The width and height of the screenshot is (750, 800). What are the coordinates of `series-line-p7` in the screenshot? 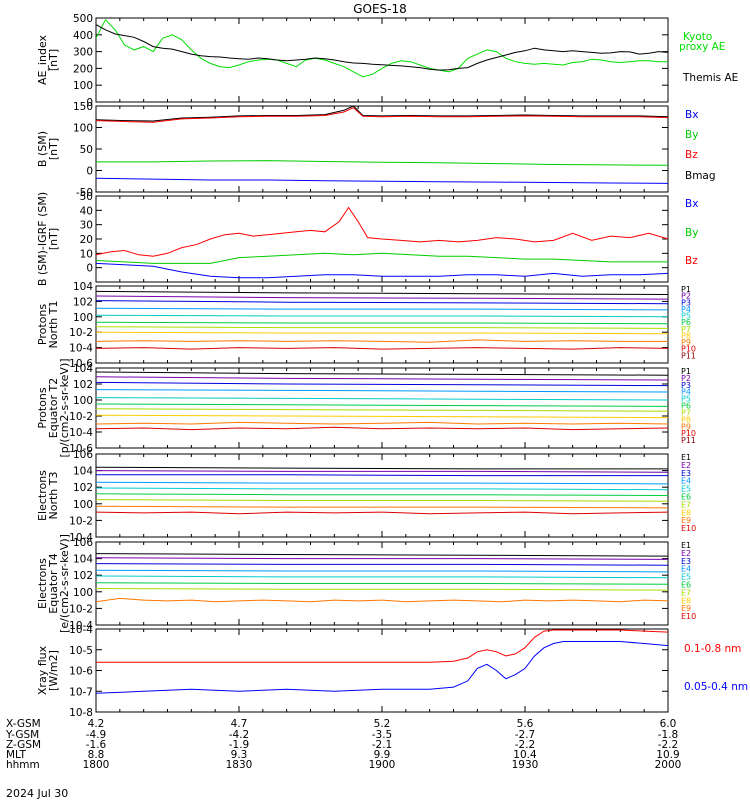 It's located at (382, 410).